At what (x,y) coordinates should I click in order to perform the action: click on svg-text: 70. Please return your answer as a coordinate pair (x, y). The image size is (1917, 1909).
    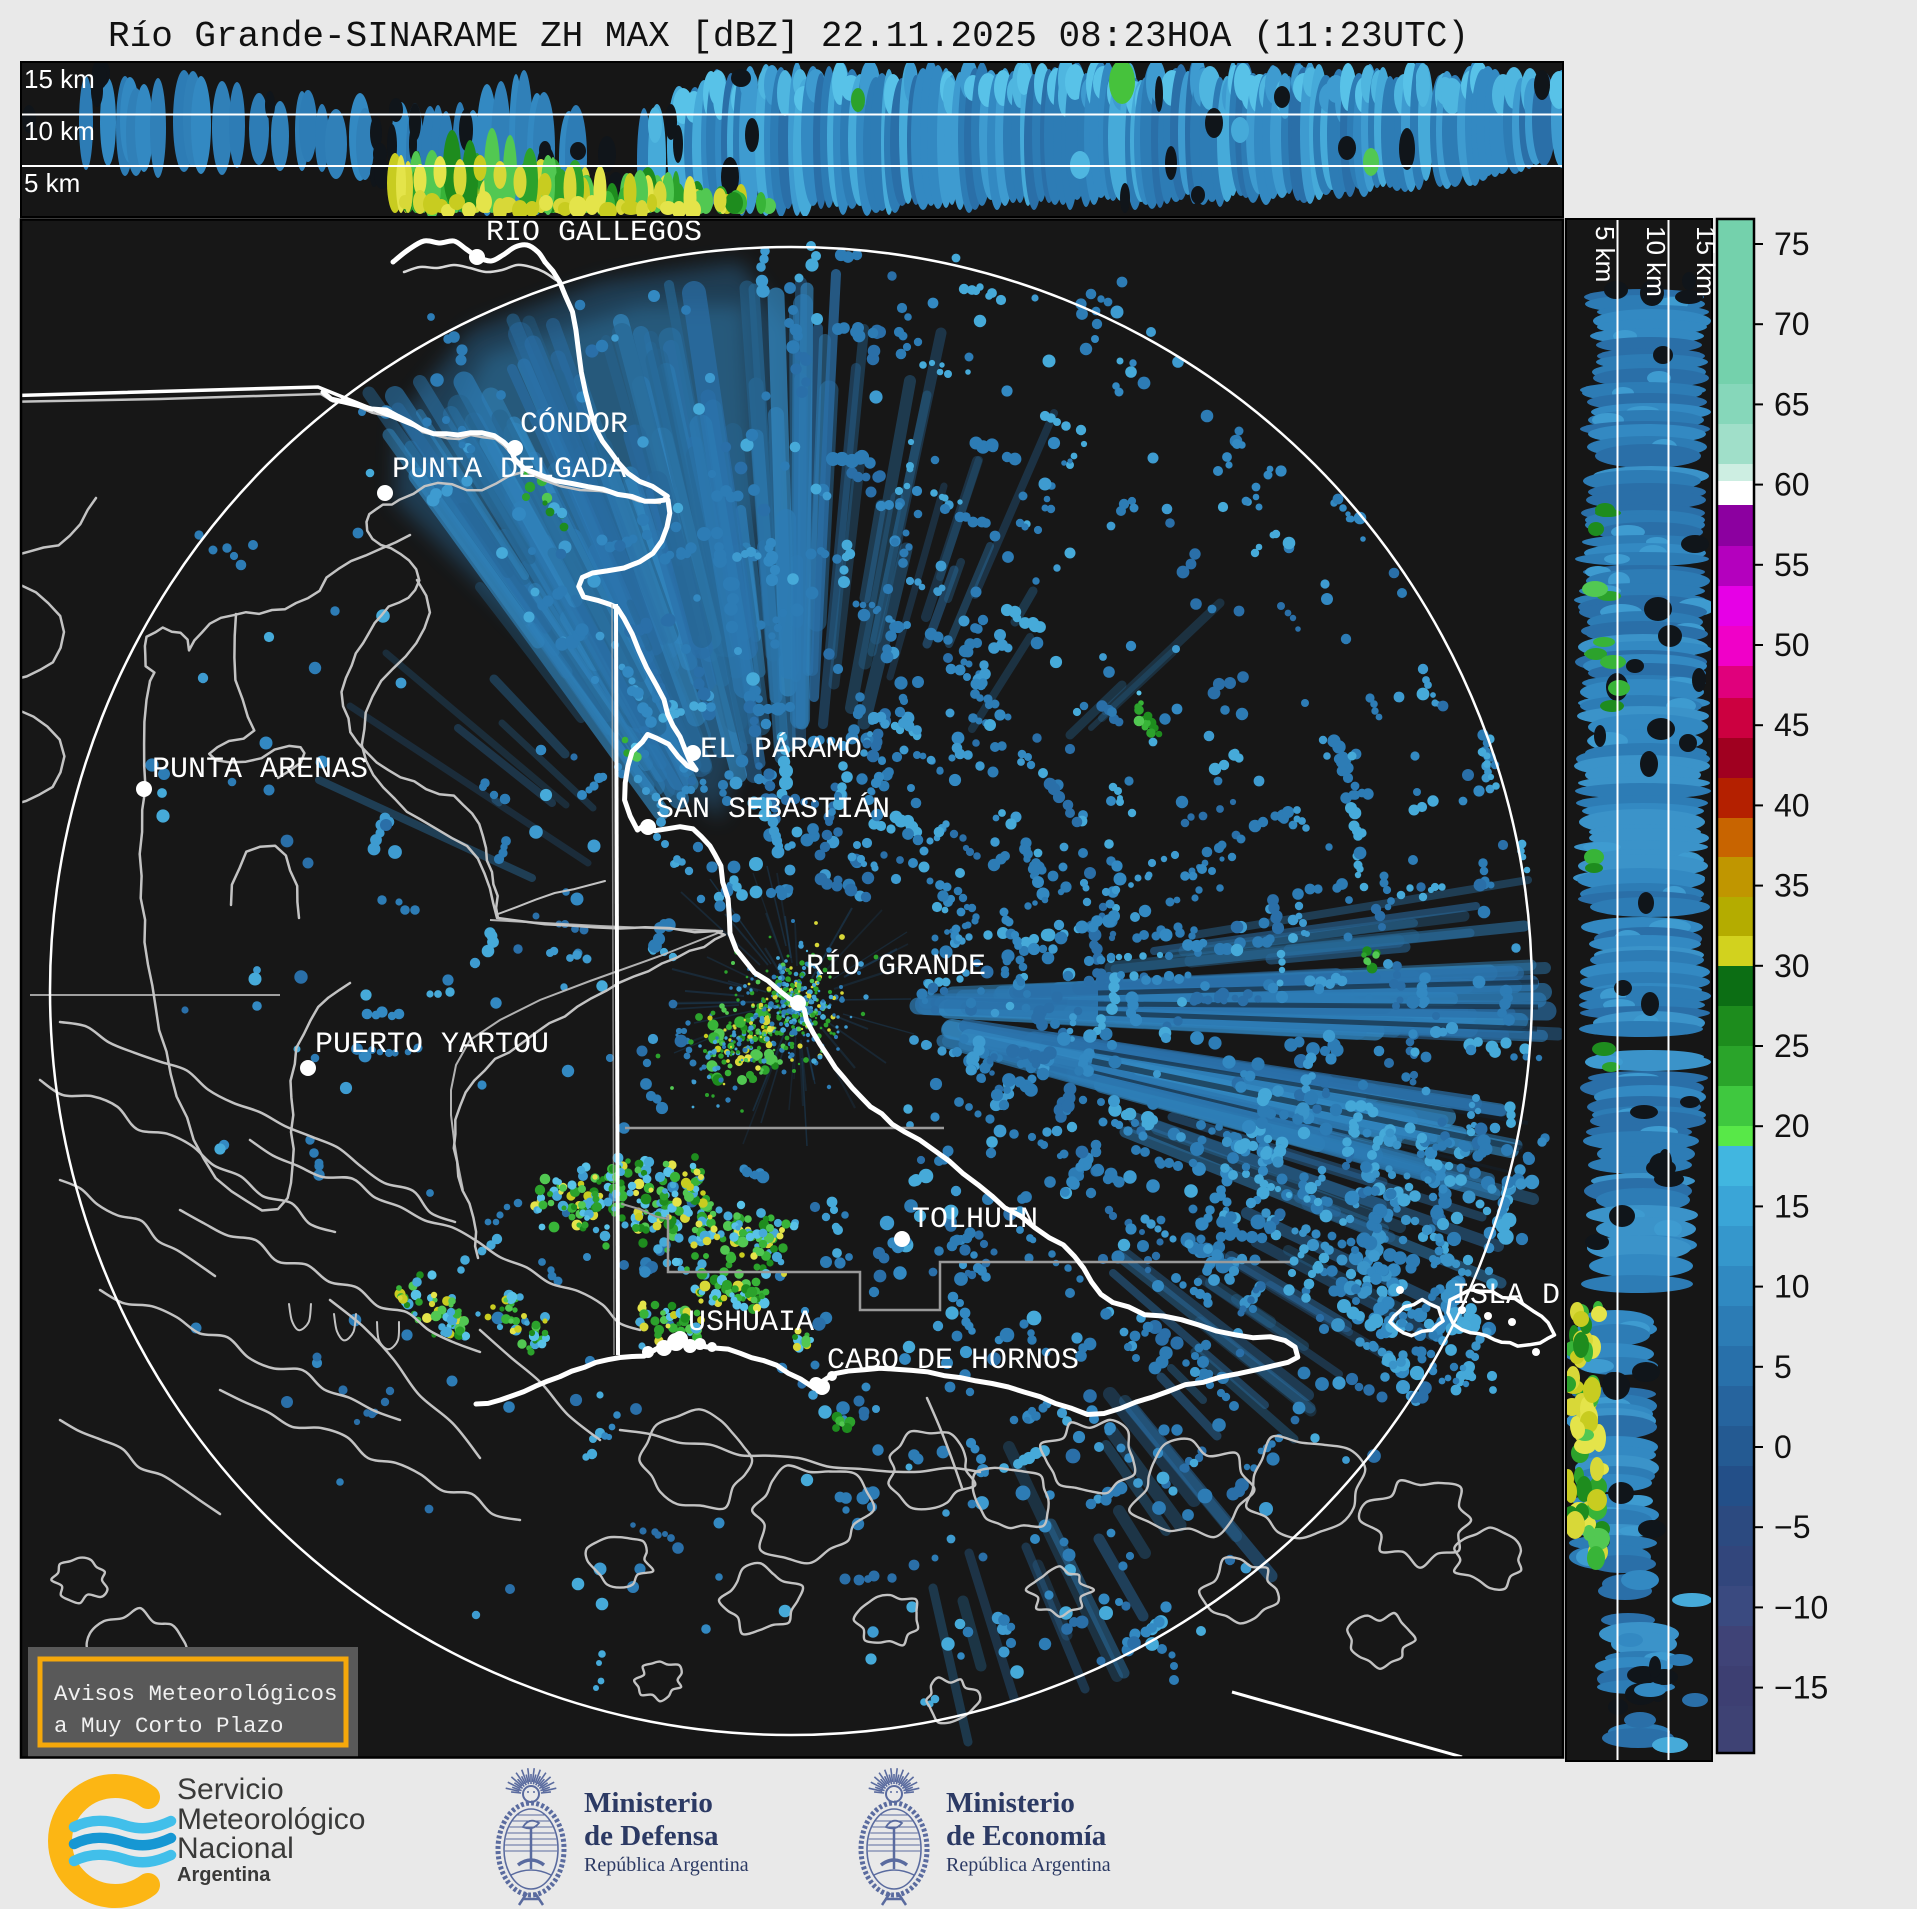
    Looking at the image, I should click on (1792, 324).